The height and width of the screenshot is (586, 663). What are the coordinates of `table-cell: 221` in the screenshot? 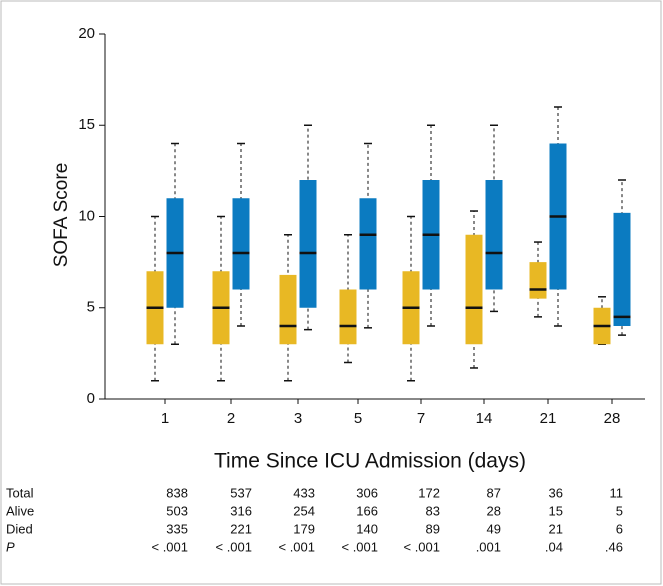 It's located at (241, 528).